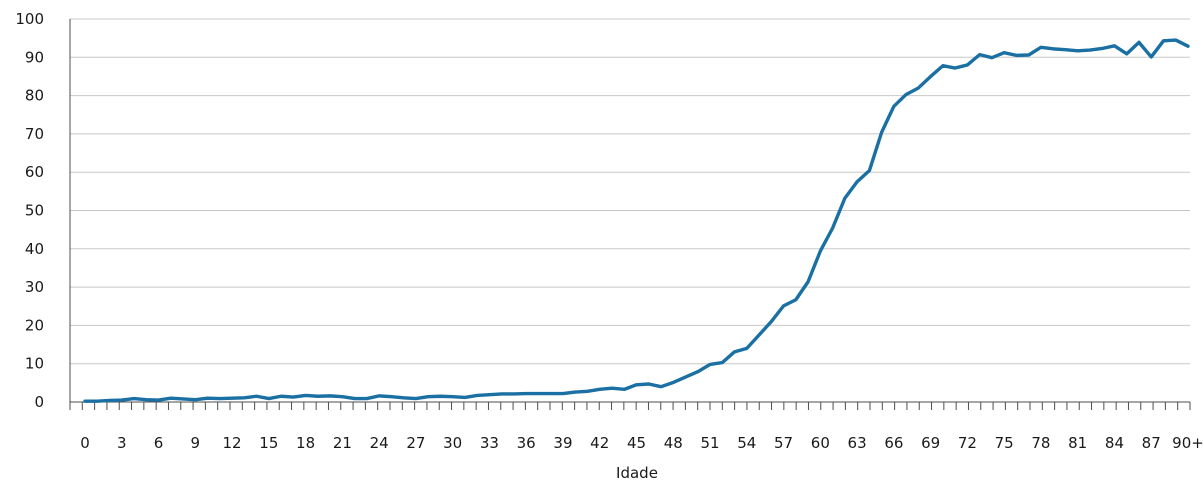 The image size is (1203, 484). Describe the element at coordinates (34, 134) in the screenshot. I see `y-tick-label: 70` at that location.